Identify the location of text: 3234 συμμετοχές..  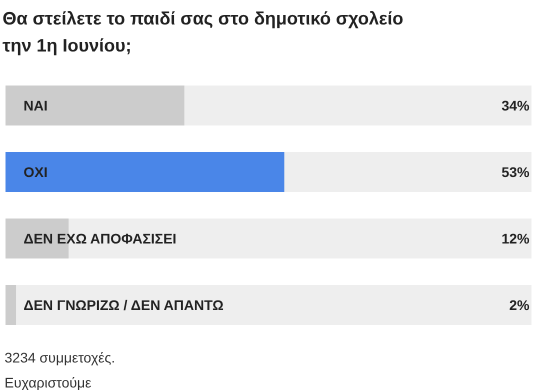
(60, 358).